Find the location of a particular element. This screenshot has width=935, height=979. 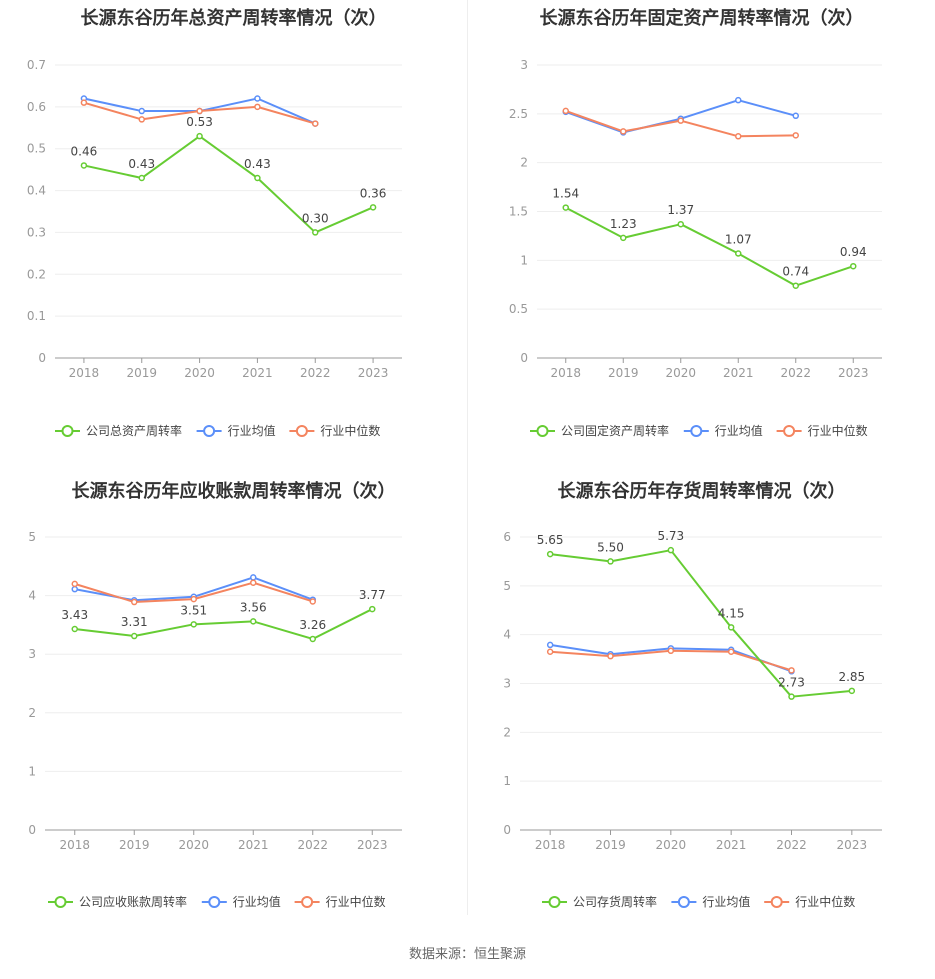

data-label: 1.23 is located at coordinates (623, 224).